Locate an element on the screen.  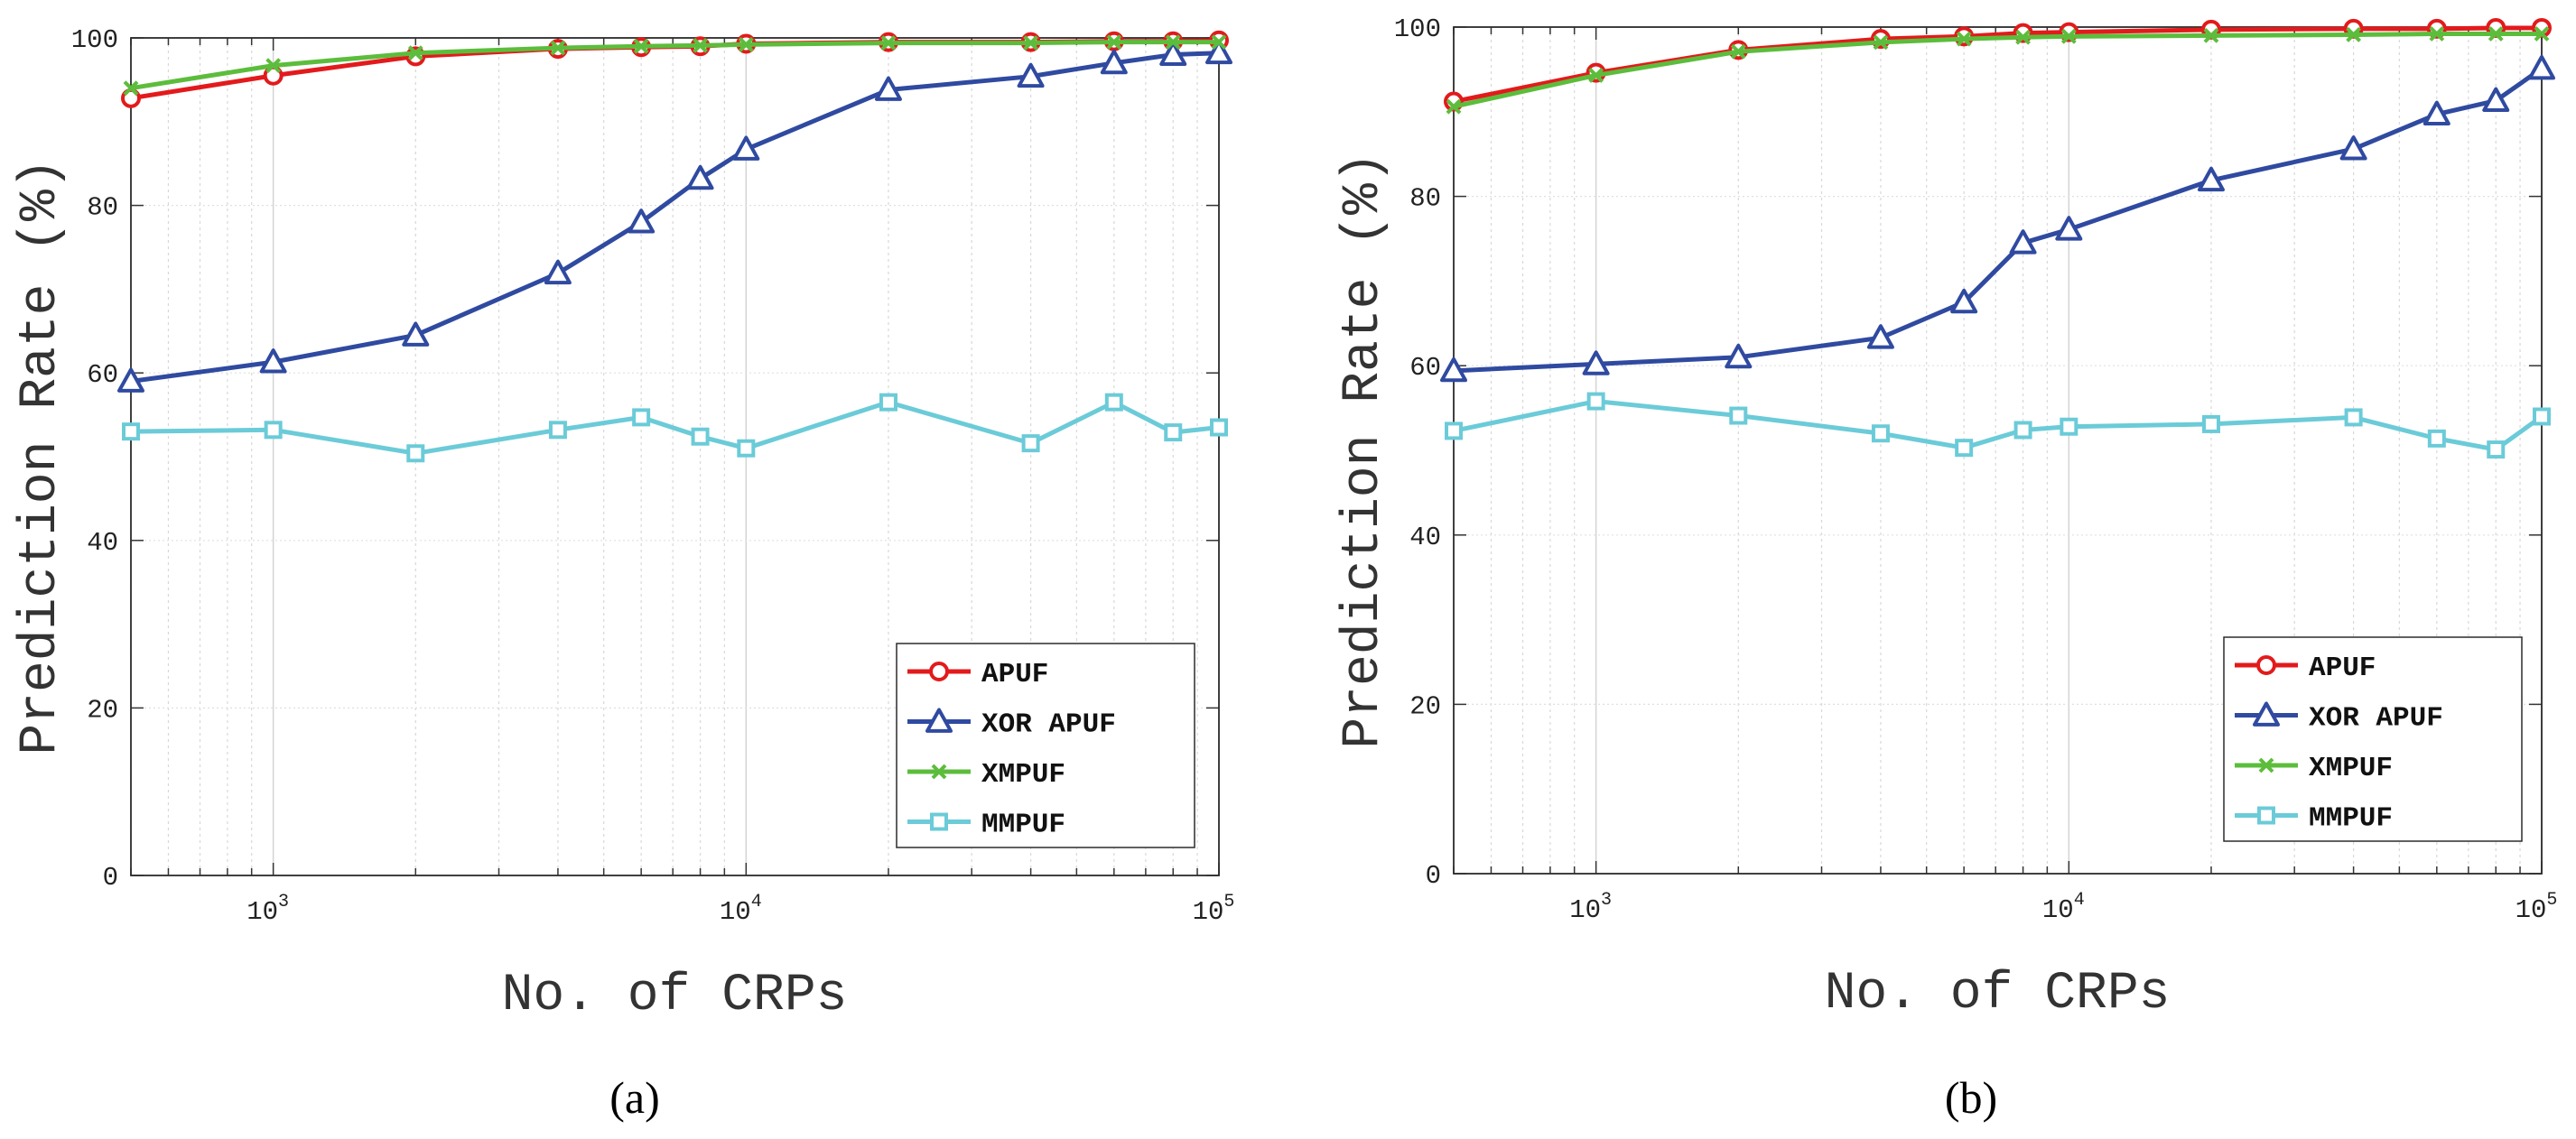
y-tick-label: 20 is located at coordinates (1425, 706).